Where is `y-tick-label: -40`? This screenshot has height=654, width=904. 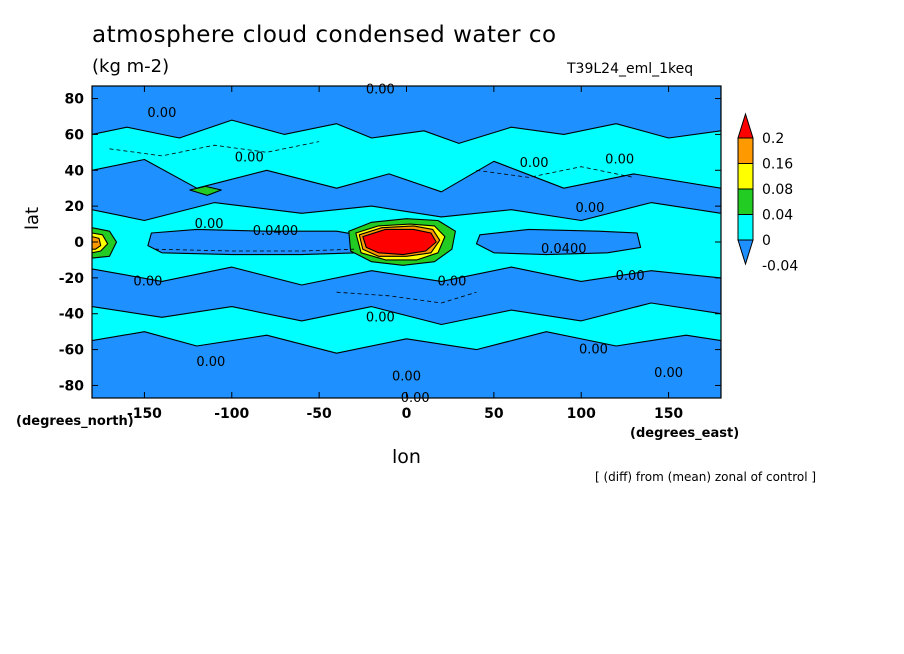
y-tick-label: -40 is located at coordinates (72, 315).